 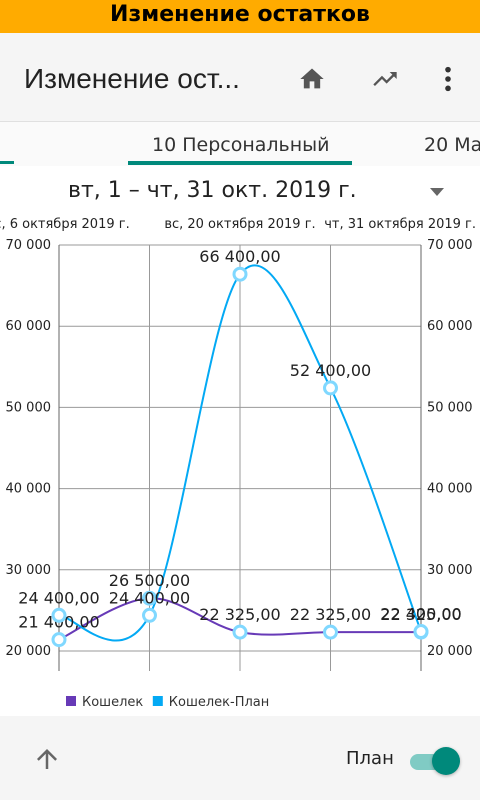 What do you see at coordinates (452, 145) in the screenshot?
I see `tab-next: 20 Ма` at bounding box center [452, 145].